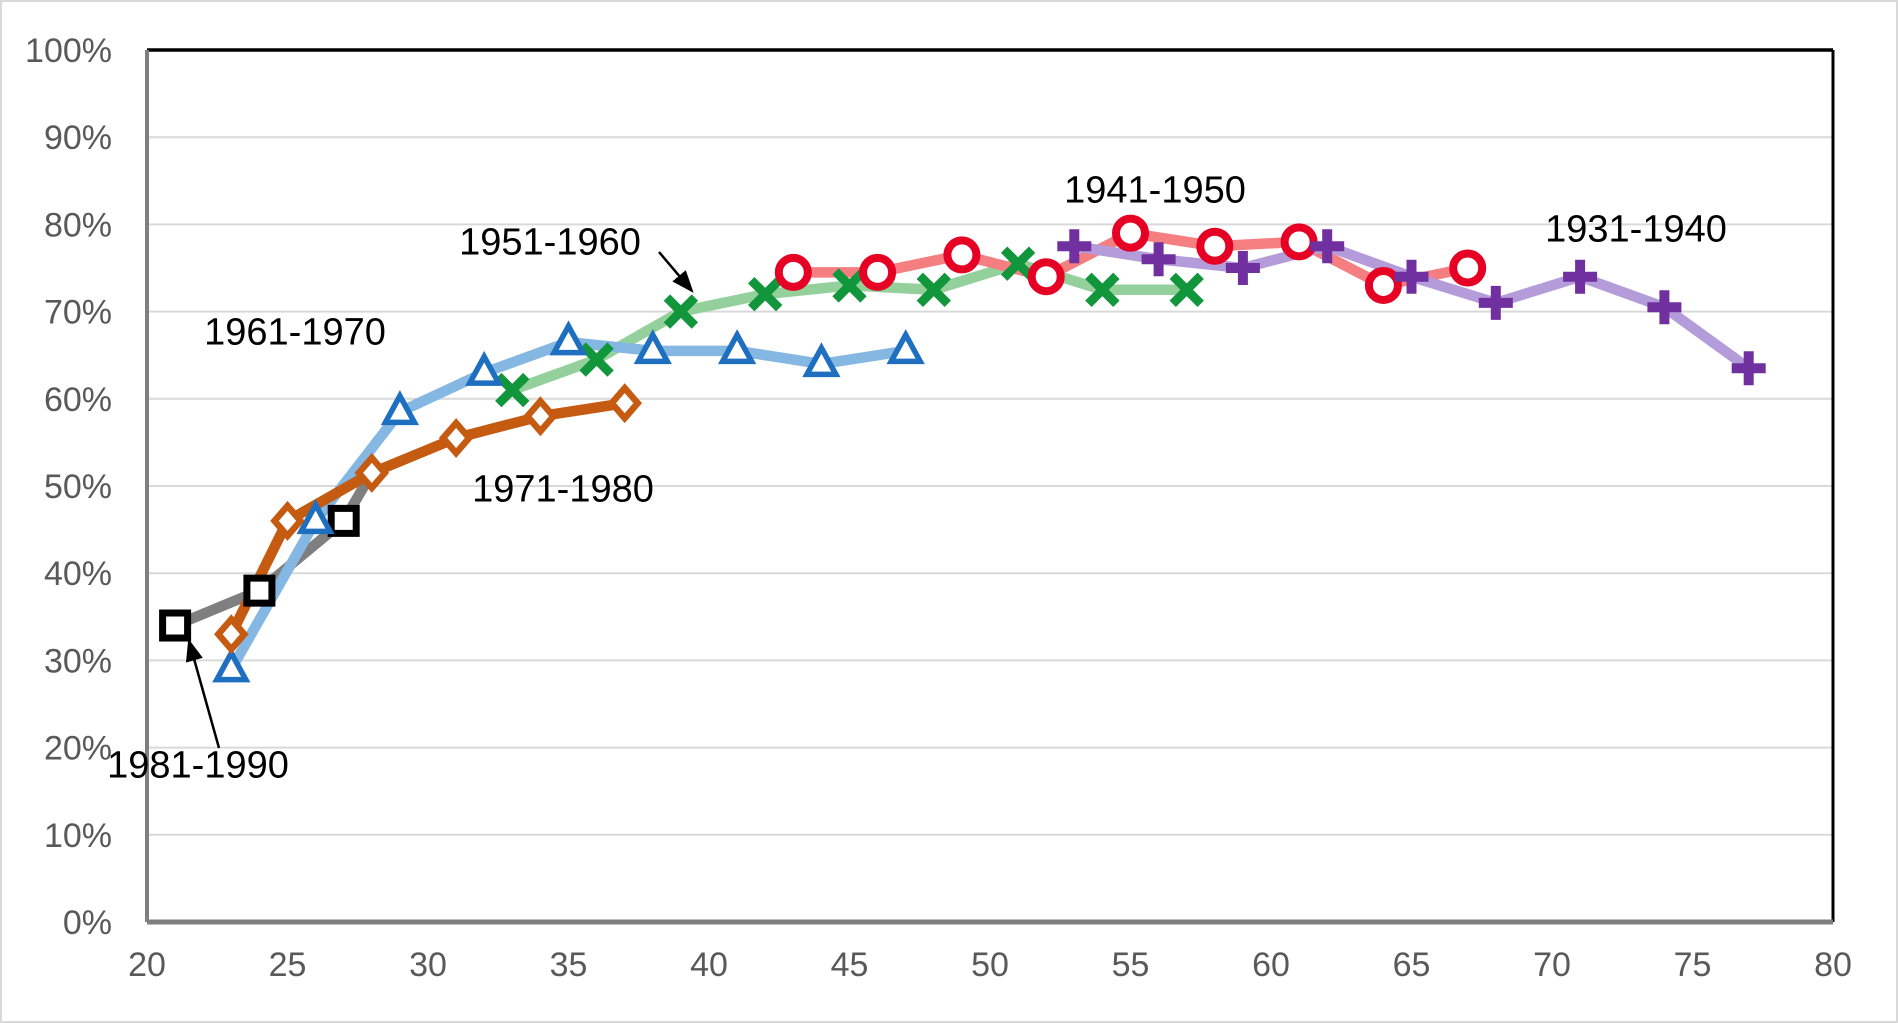  What do you see at coordinates (295, 332) in the screenshot?
I see `annotation-label-1961-1970: 1961-1970` at bounding box center [295, 332].